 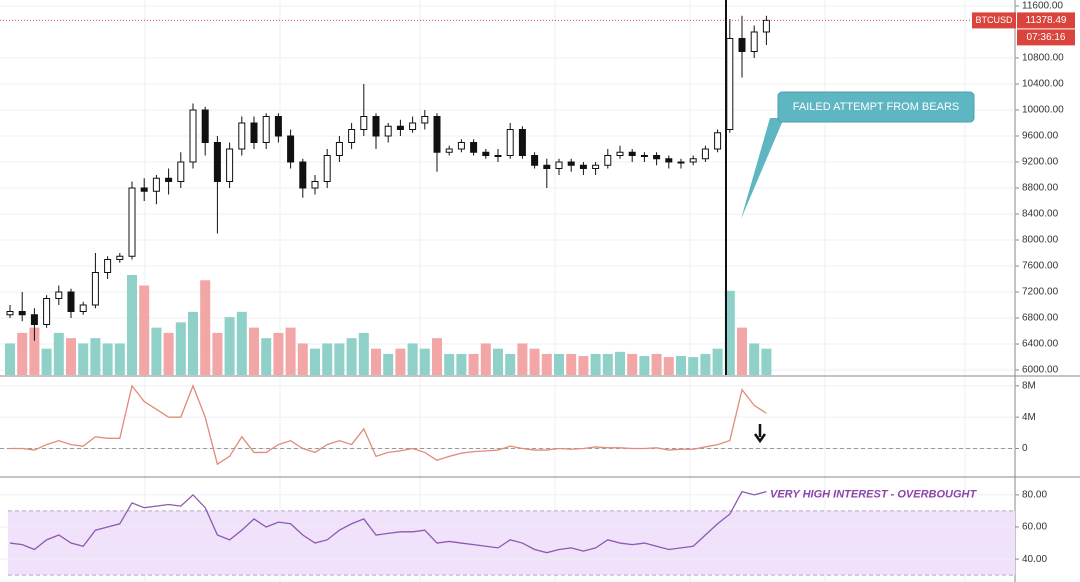 I want to click on y-tick-label: 8400.00, so click(x=1040, y=214).